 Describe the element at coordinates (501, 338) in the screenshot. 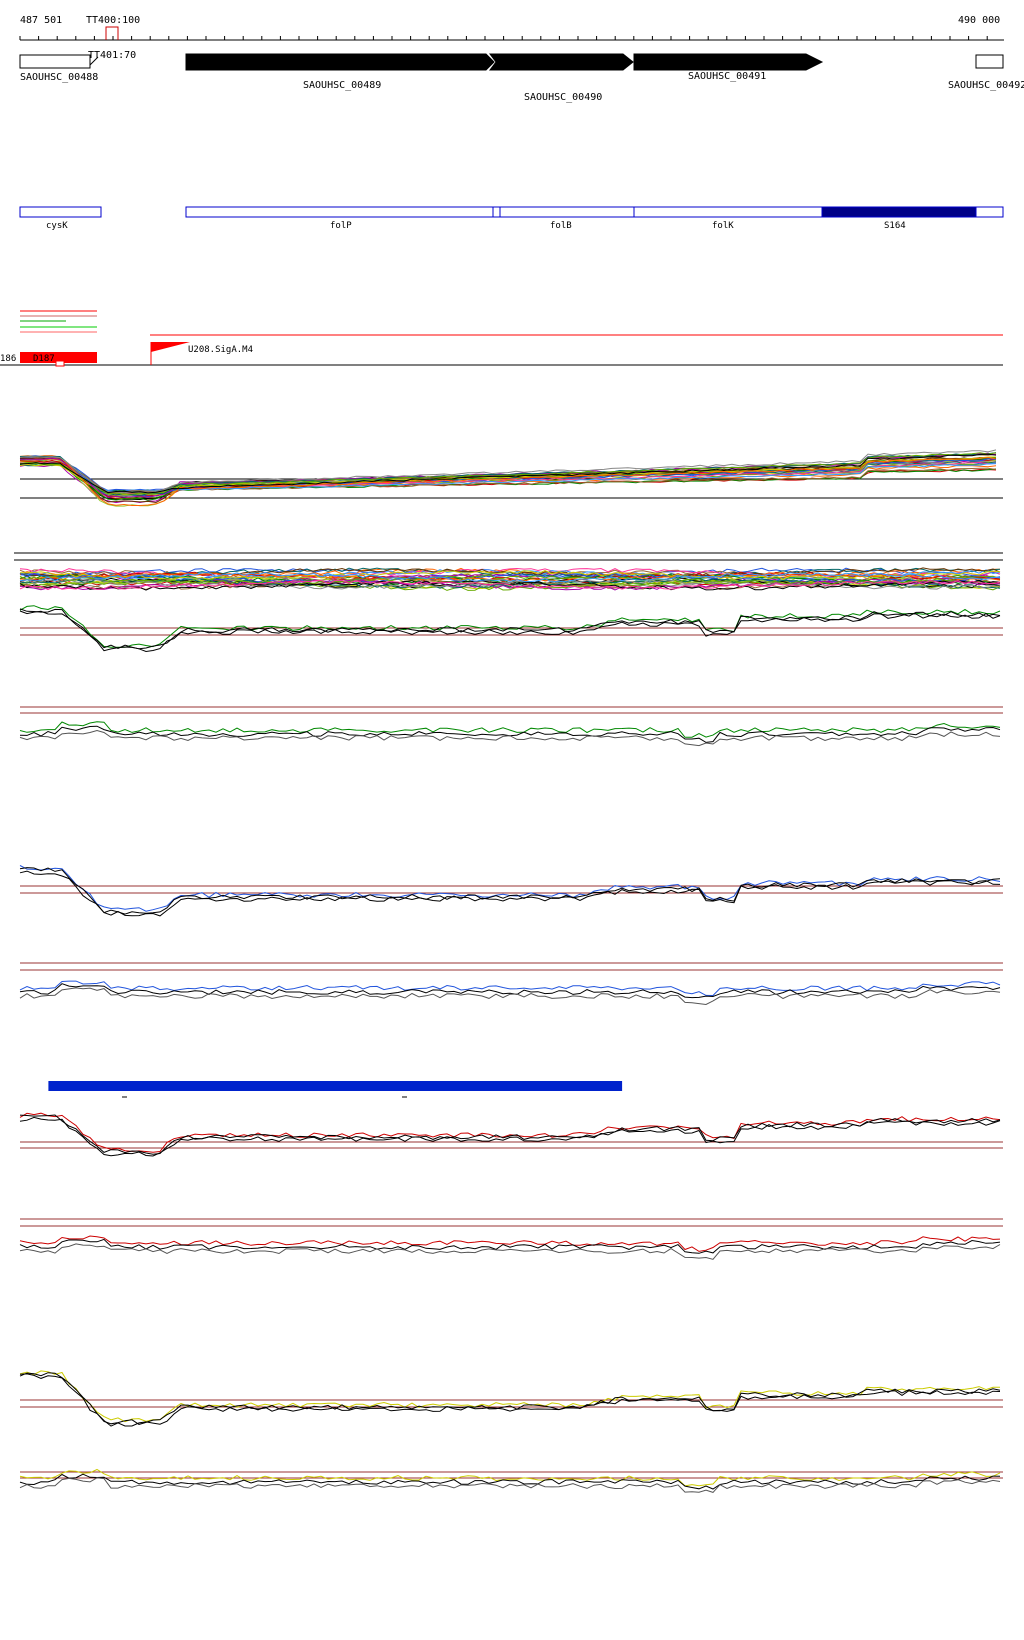

I see `feature-track: 186 D187 U208.SigA.M4` at that location.